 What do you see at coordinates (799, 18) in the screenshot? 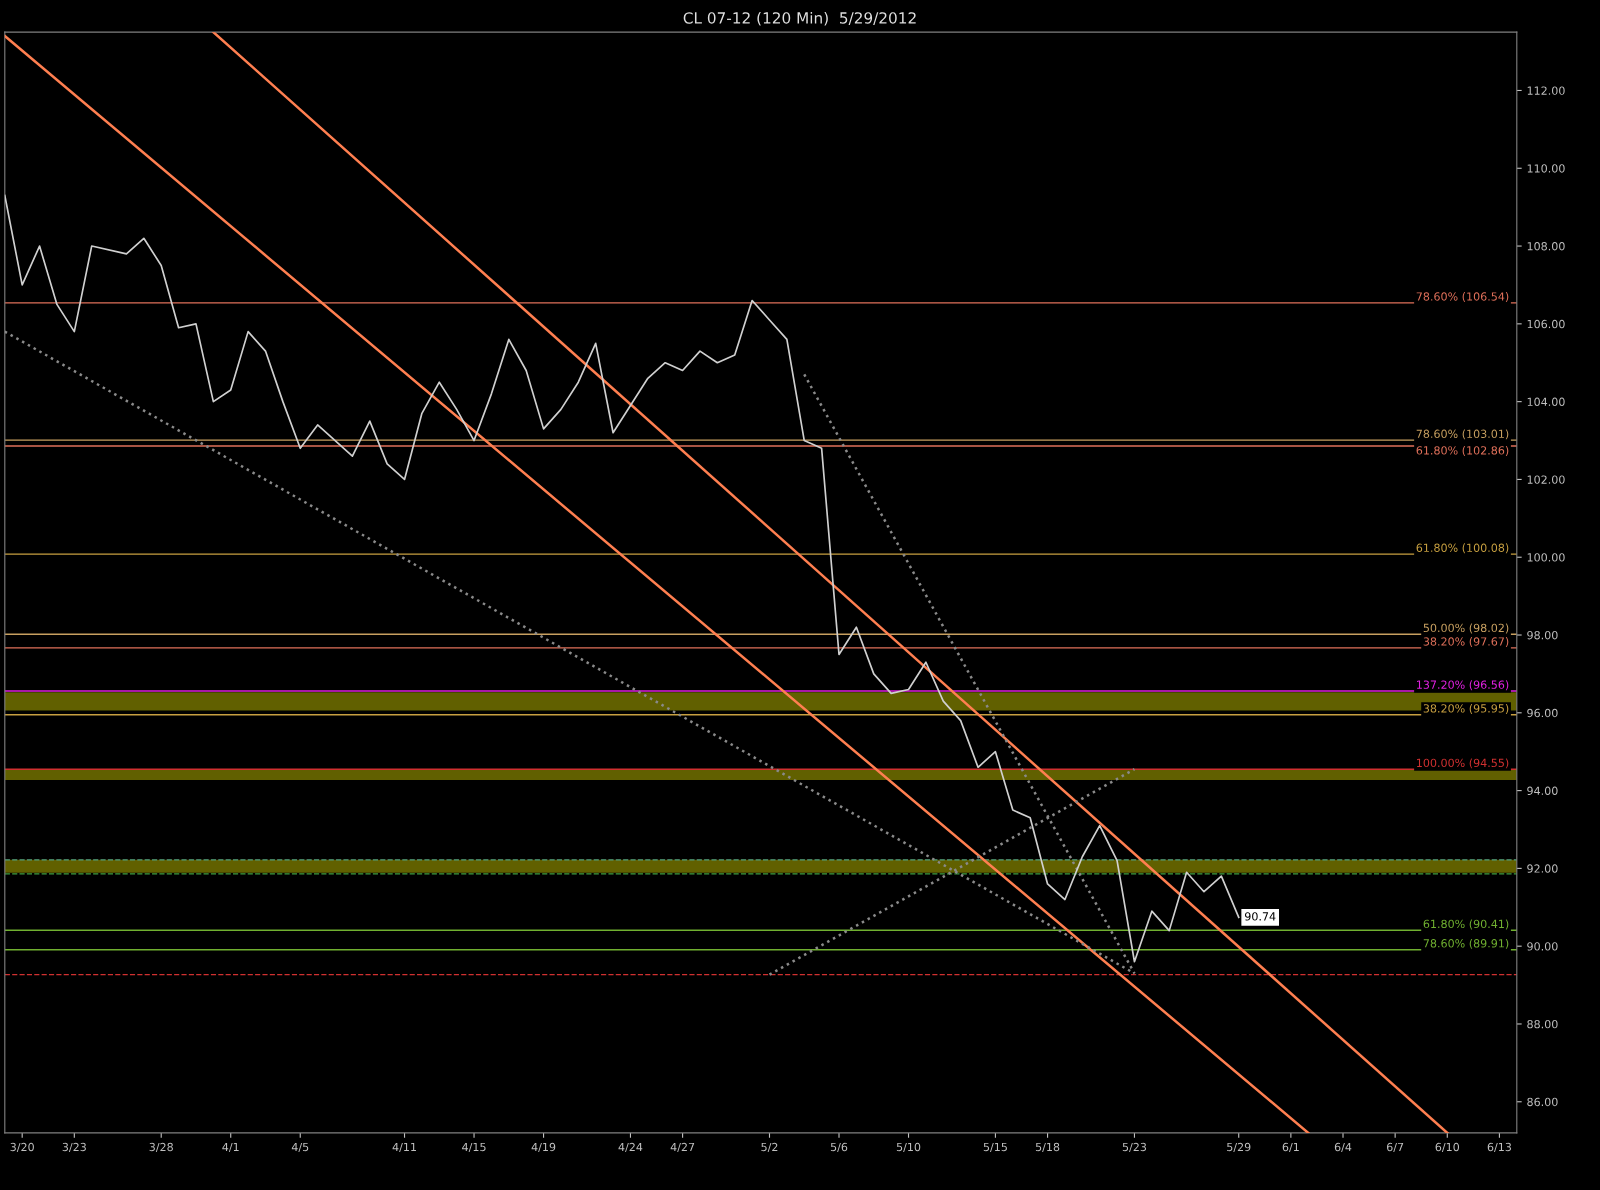
I see `chart-title: CL 07-12 (120 Min) 5/29/2012` at bounding box center [799, 18].